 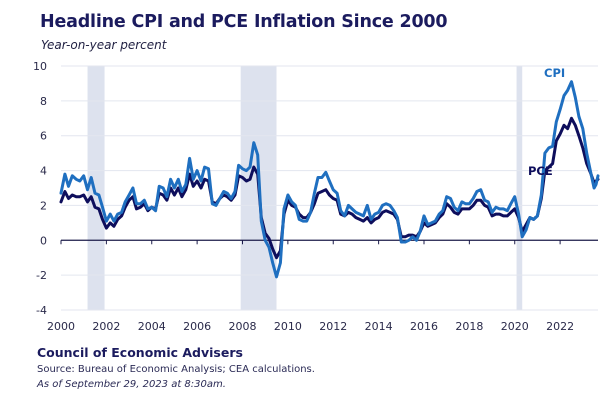 I want to click on y-tick-label: 10, so click(x=40, y=66).